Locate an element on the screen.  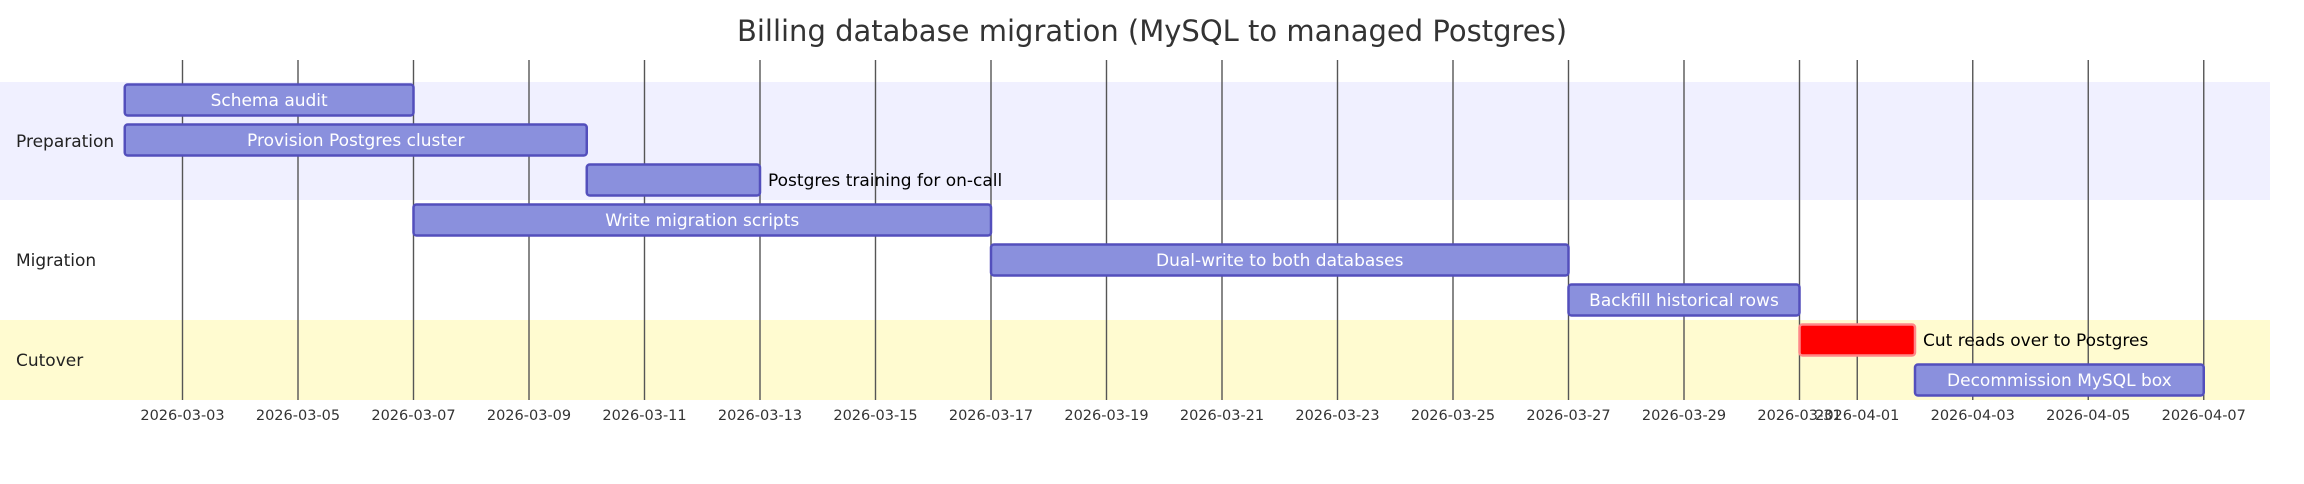
x-tick-label: 2026-03-19 is located at coordinates (1106, 416).